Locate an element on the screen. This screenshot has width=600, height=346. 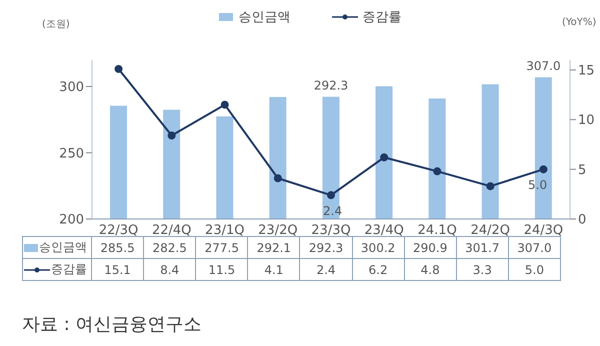
y2-tick-label: 15 is located at coordinates (586, 71).